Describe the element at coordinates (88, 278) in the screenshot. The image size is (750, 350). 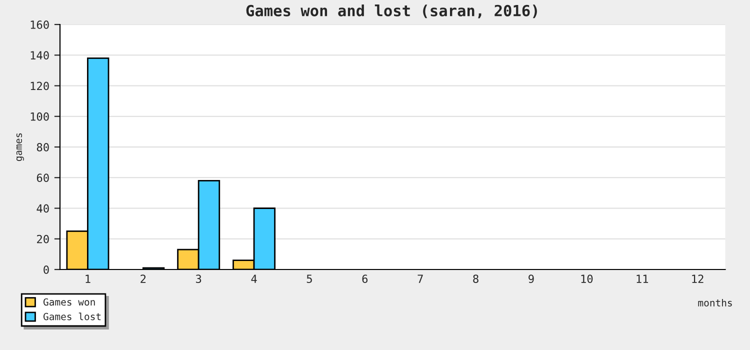
I see `x-tick-label: 1` at that location.